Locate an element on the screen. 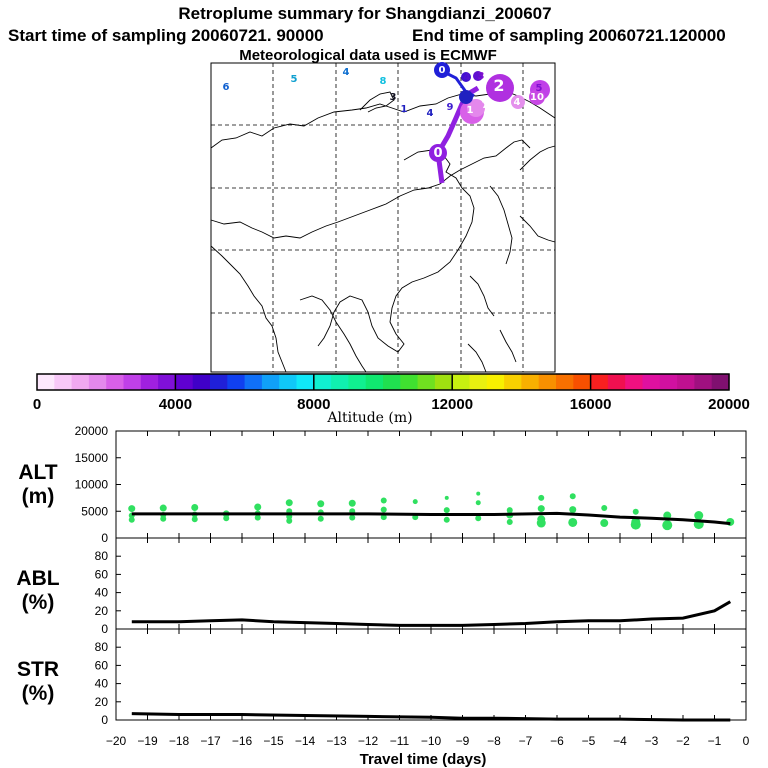 This screenshot has width=768, height=768. map-label: 9 is located at coordinates (450, 107).